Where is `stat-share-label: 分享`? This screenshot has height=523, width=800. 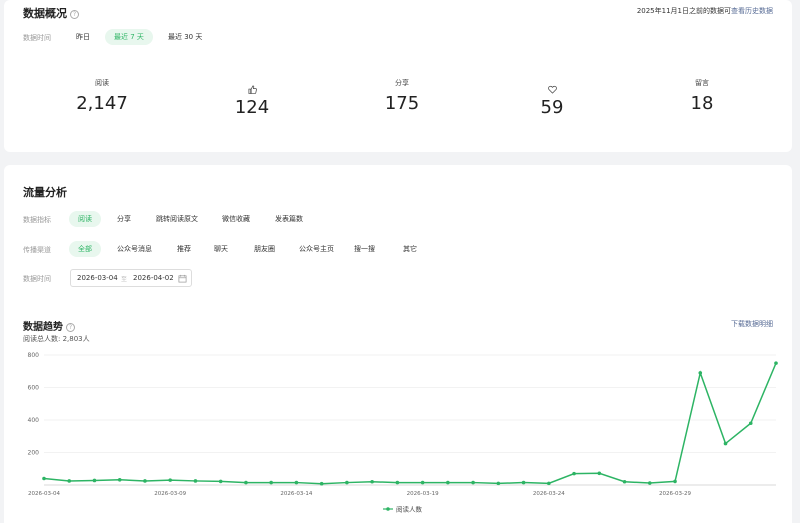
stat-share-label: 分享 is located at coordinates (402, 83).